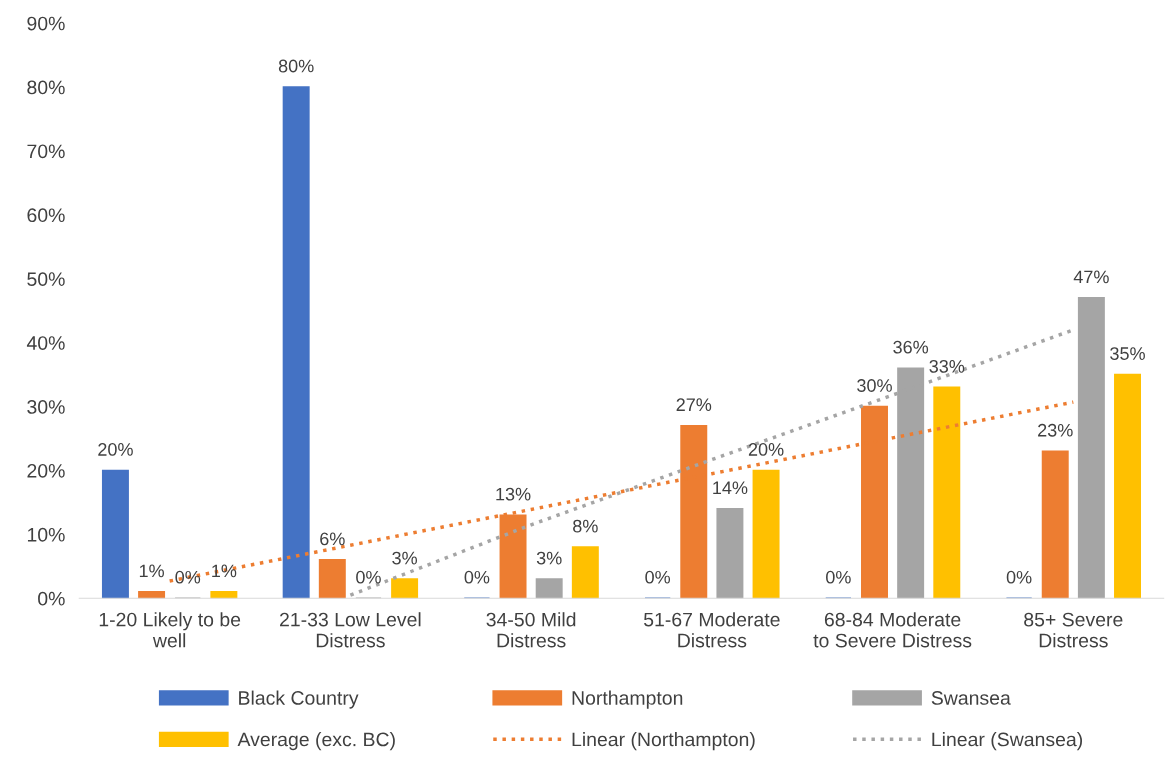 This screenshot has height=772, width=1166. What do you see at coordinates (971, 698) in the screenshot?
I see `legend-label: Swansea` at bounding box center [971, 698].